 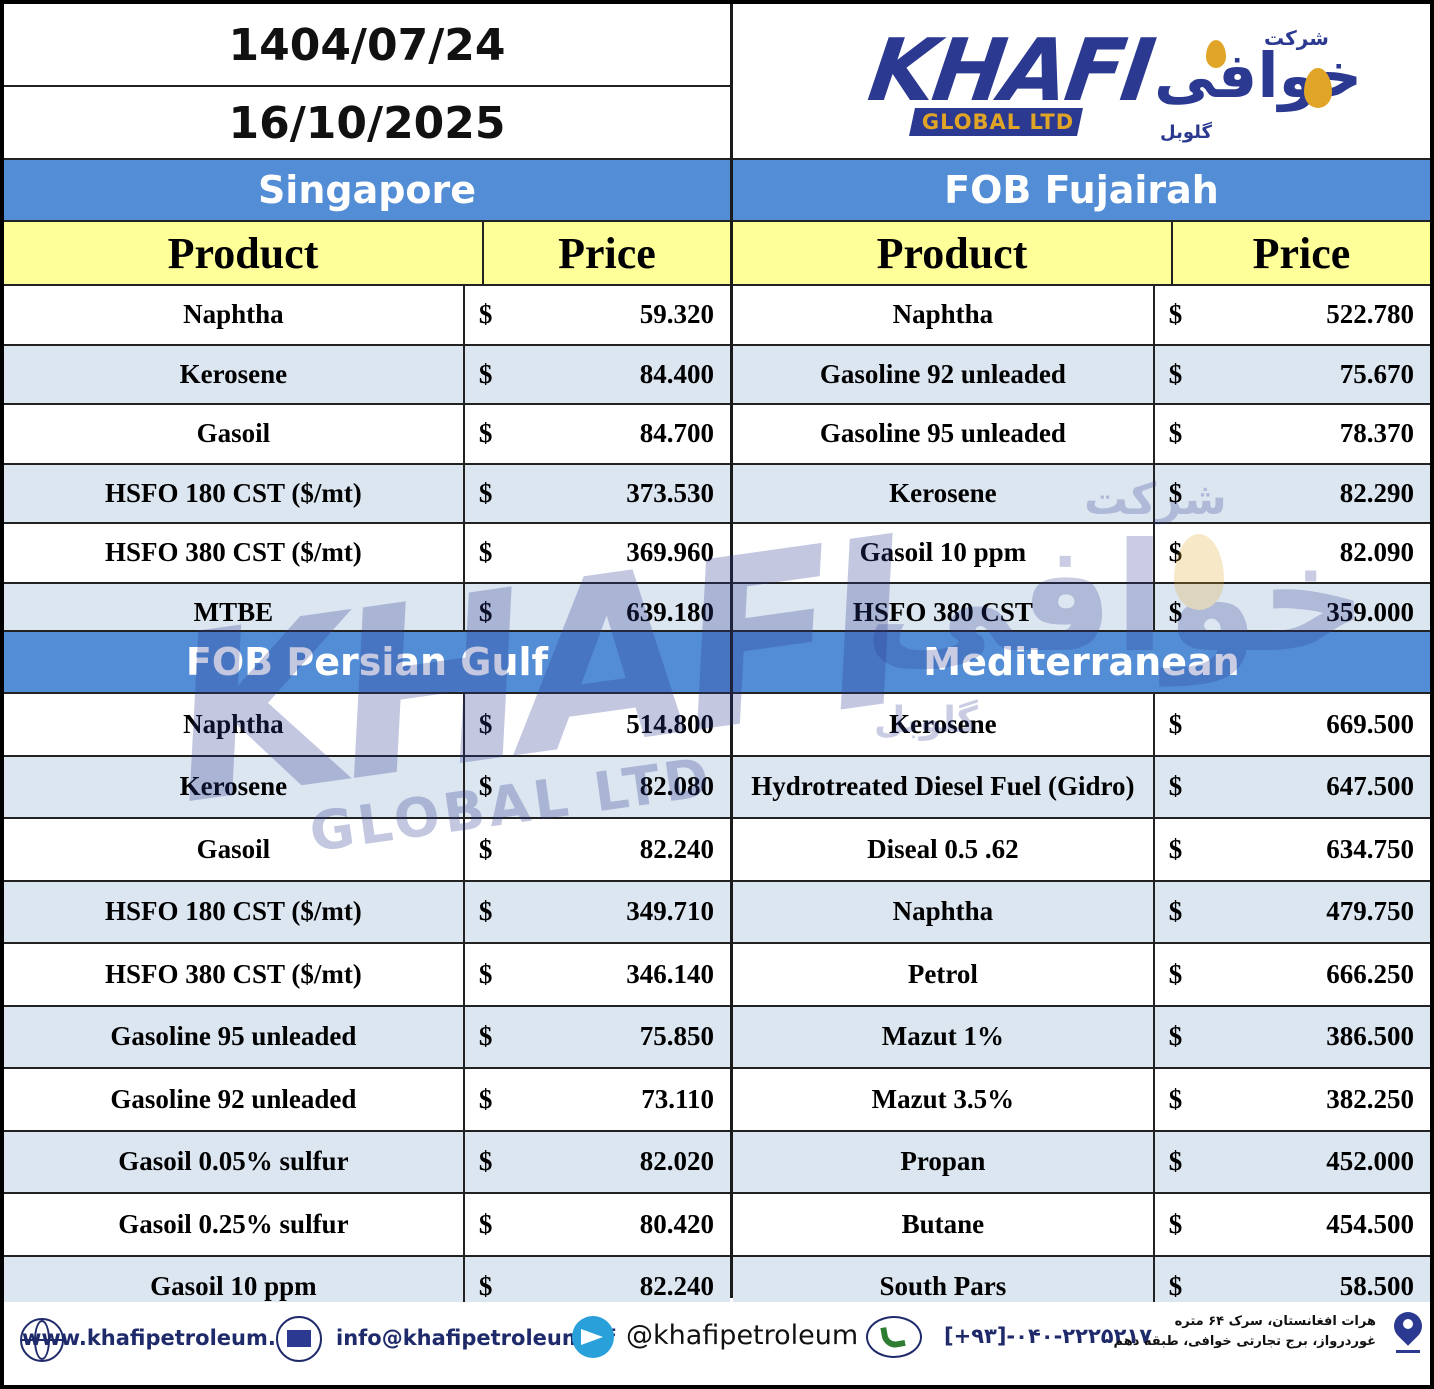 What do you see at coordinates (607, 254) in the screenshot?
I see `col-header-price: Price` at bounding box center [607, 254].